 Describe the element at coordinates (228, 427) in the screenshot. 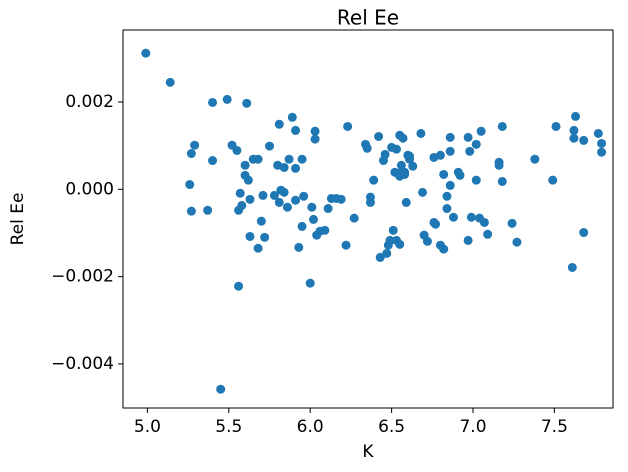

I see `x-tick-label: 5.5` at that location.